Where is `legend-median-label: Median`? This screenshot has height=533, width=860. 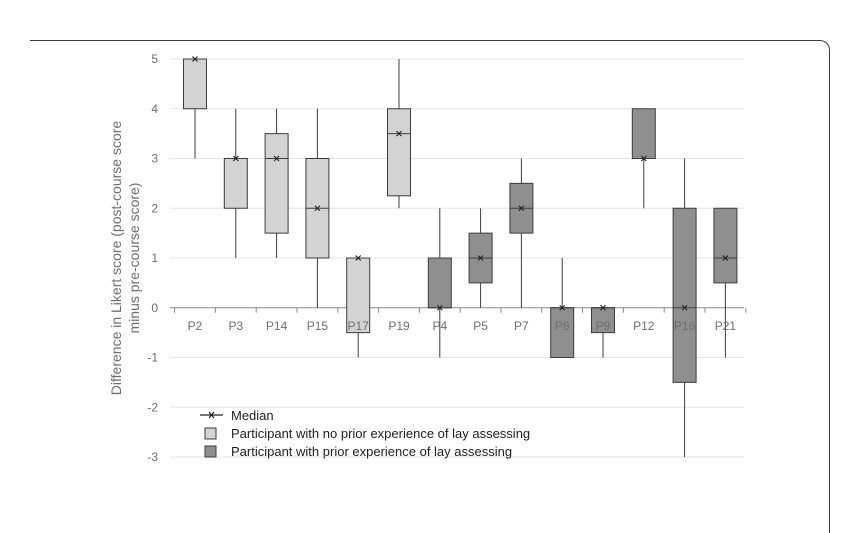 legend-median-label: Median is located at coordinates (252, 415).